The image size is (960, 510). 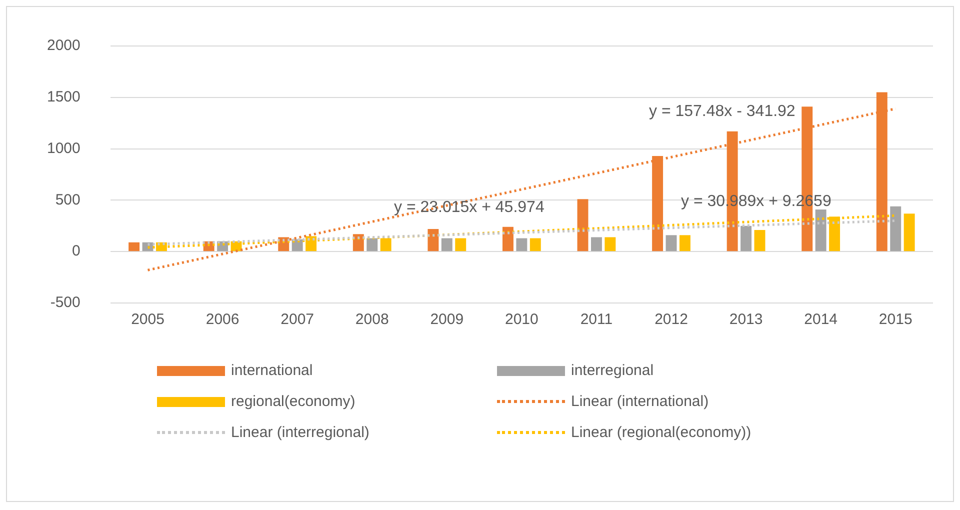 I want to click on y-tick-label: 0, so click(x=76, y=251).